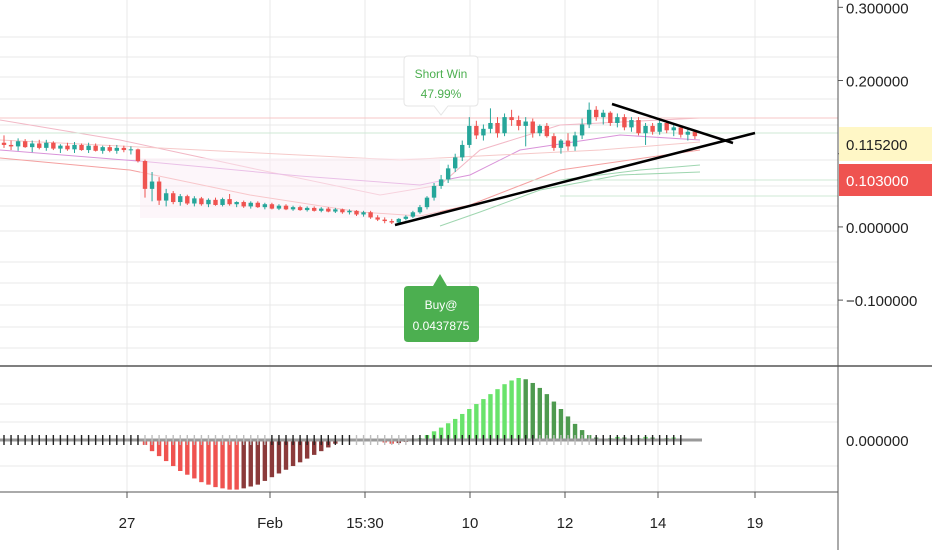 Image resolution: width=932 pixels, height=550 pixels. Describe the element at coordinates (441, 512) in the screenshot. I see `time-axis: 27 Feb 15:30 10 12 14 19` at that location.